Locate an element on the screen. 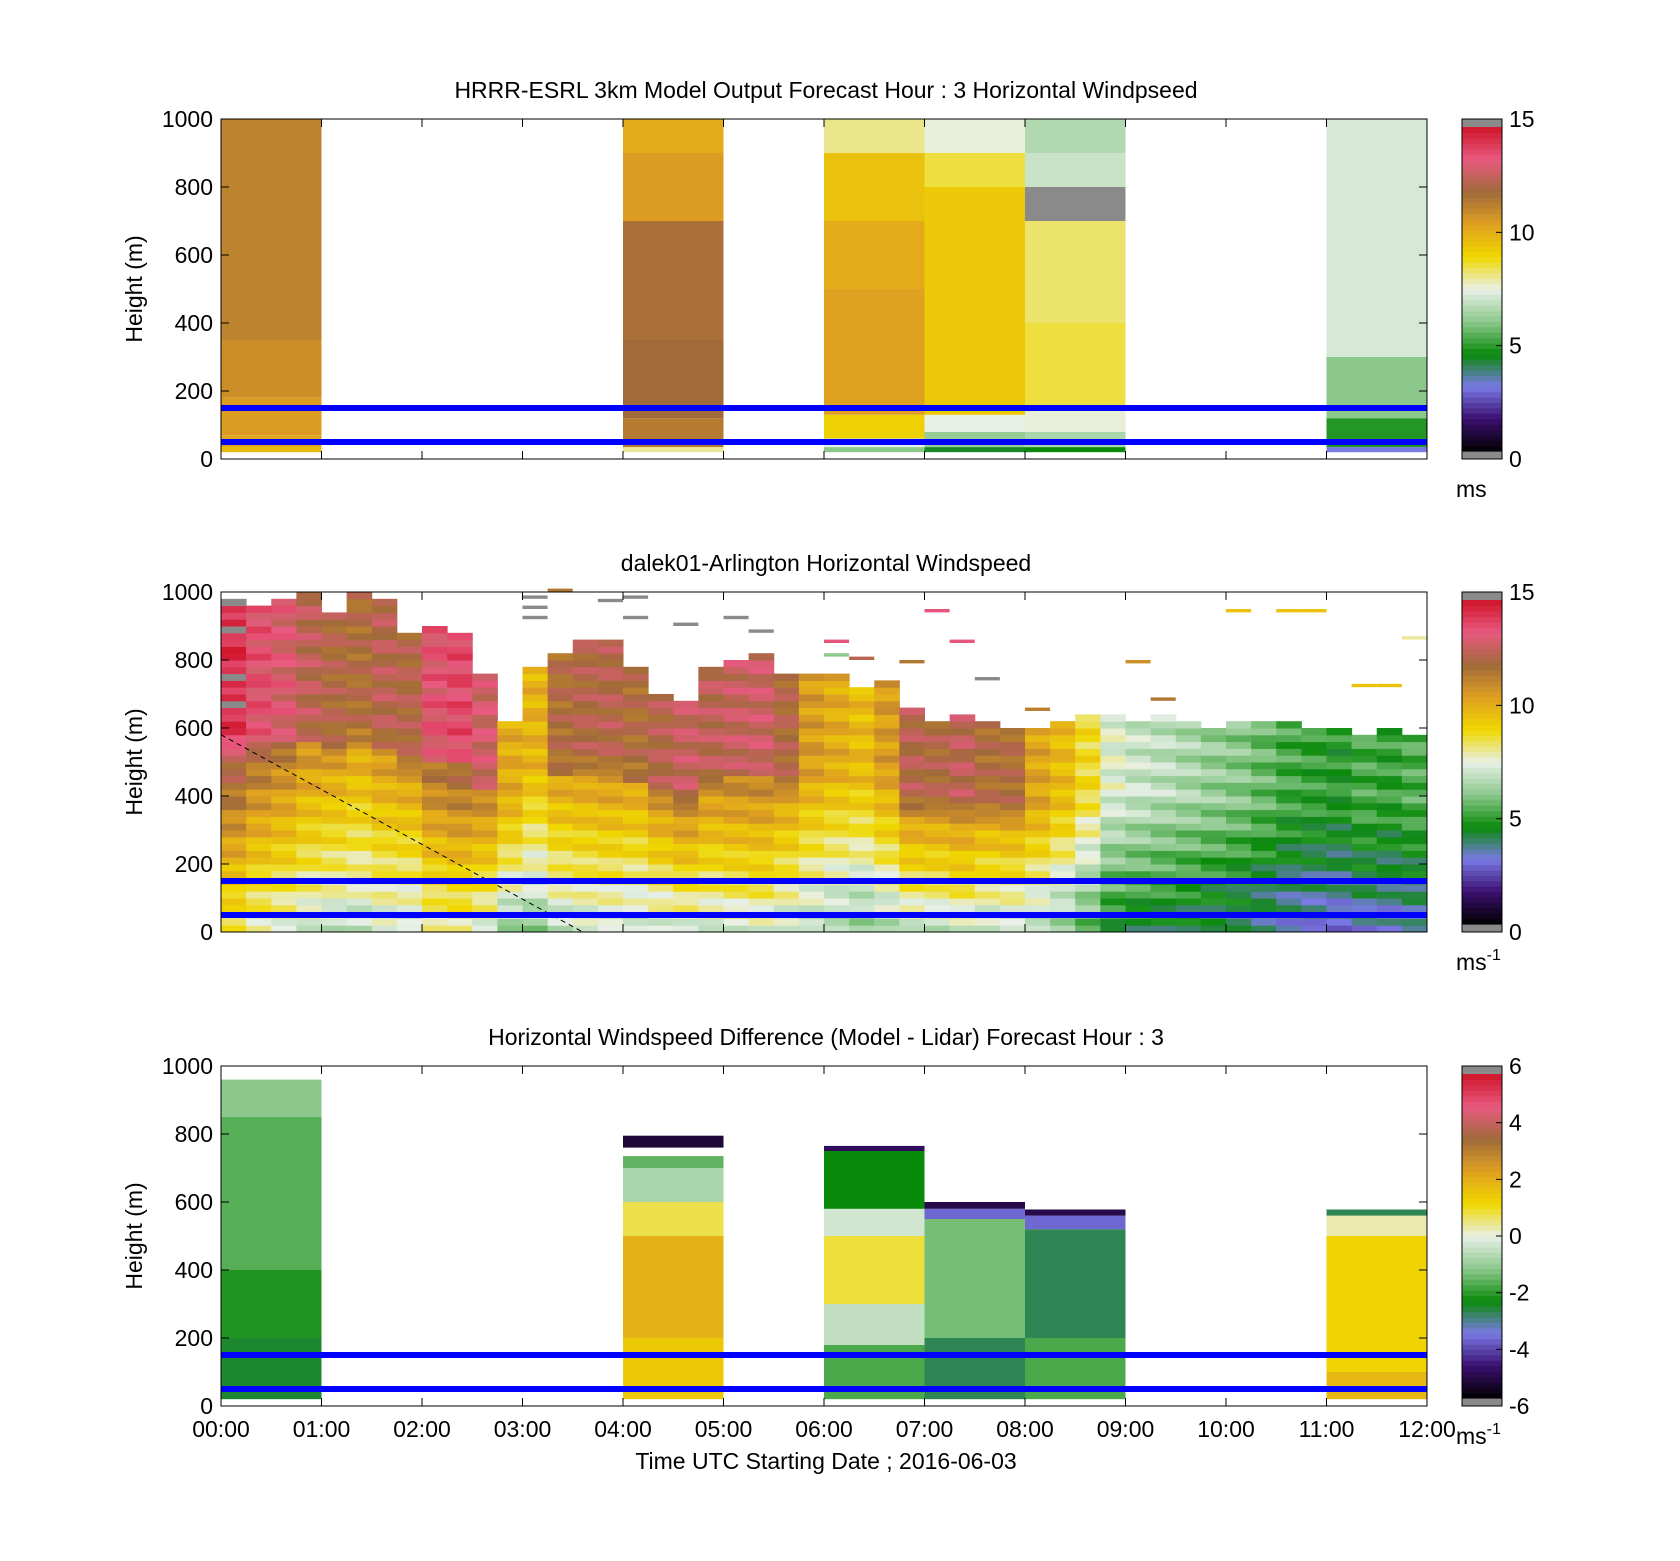 Image resolution: width=1680 pixels, height=1561 pixels. isolated-cell is located at coordinates (1038, 709).